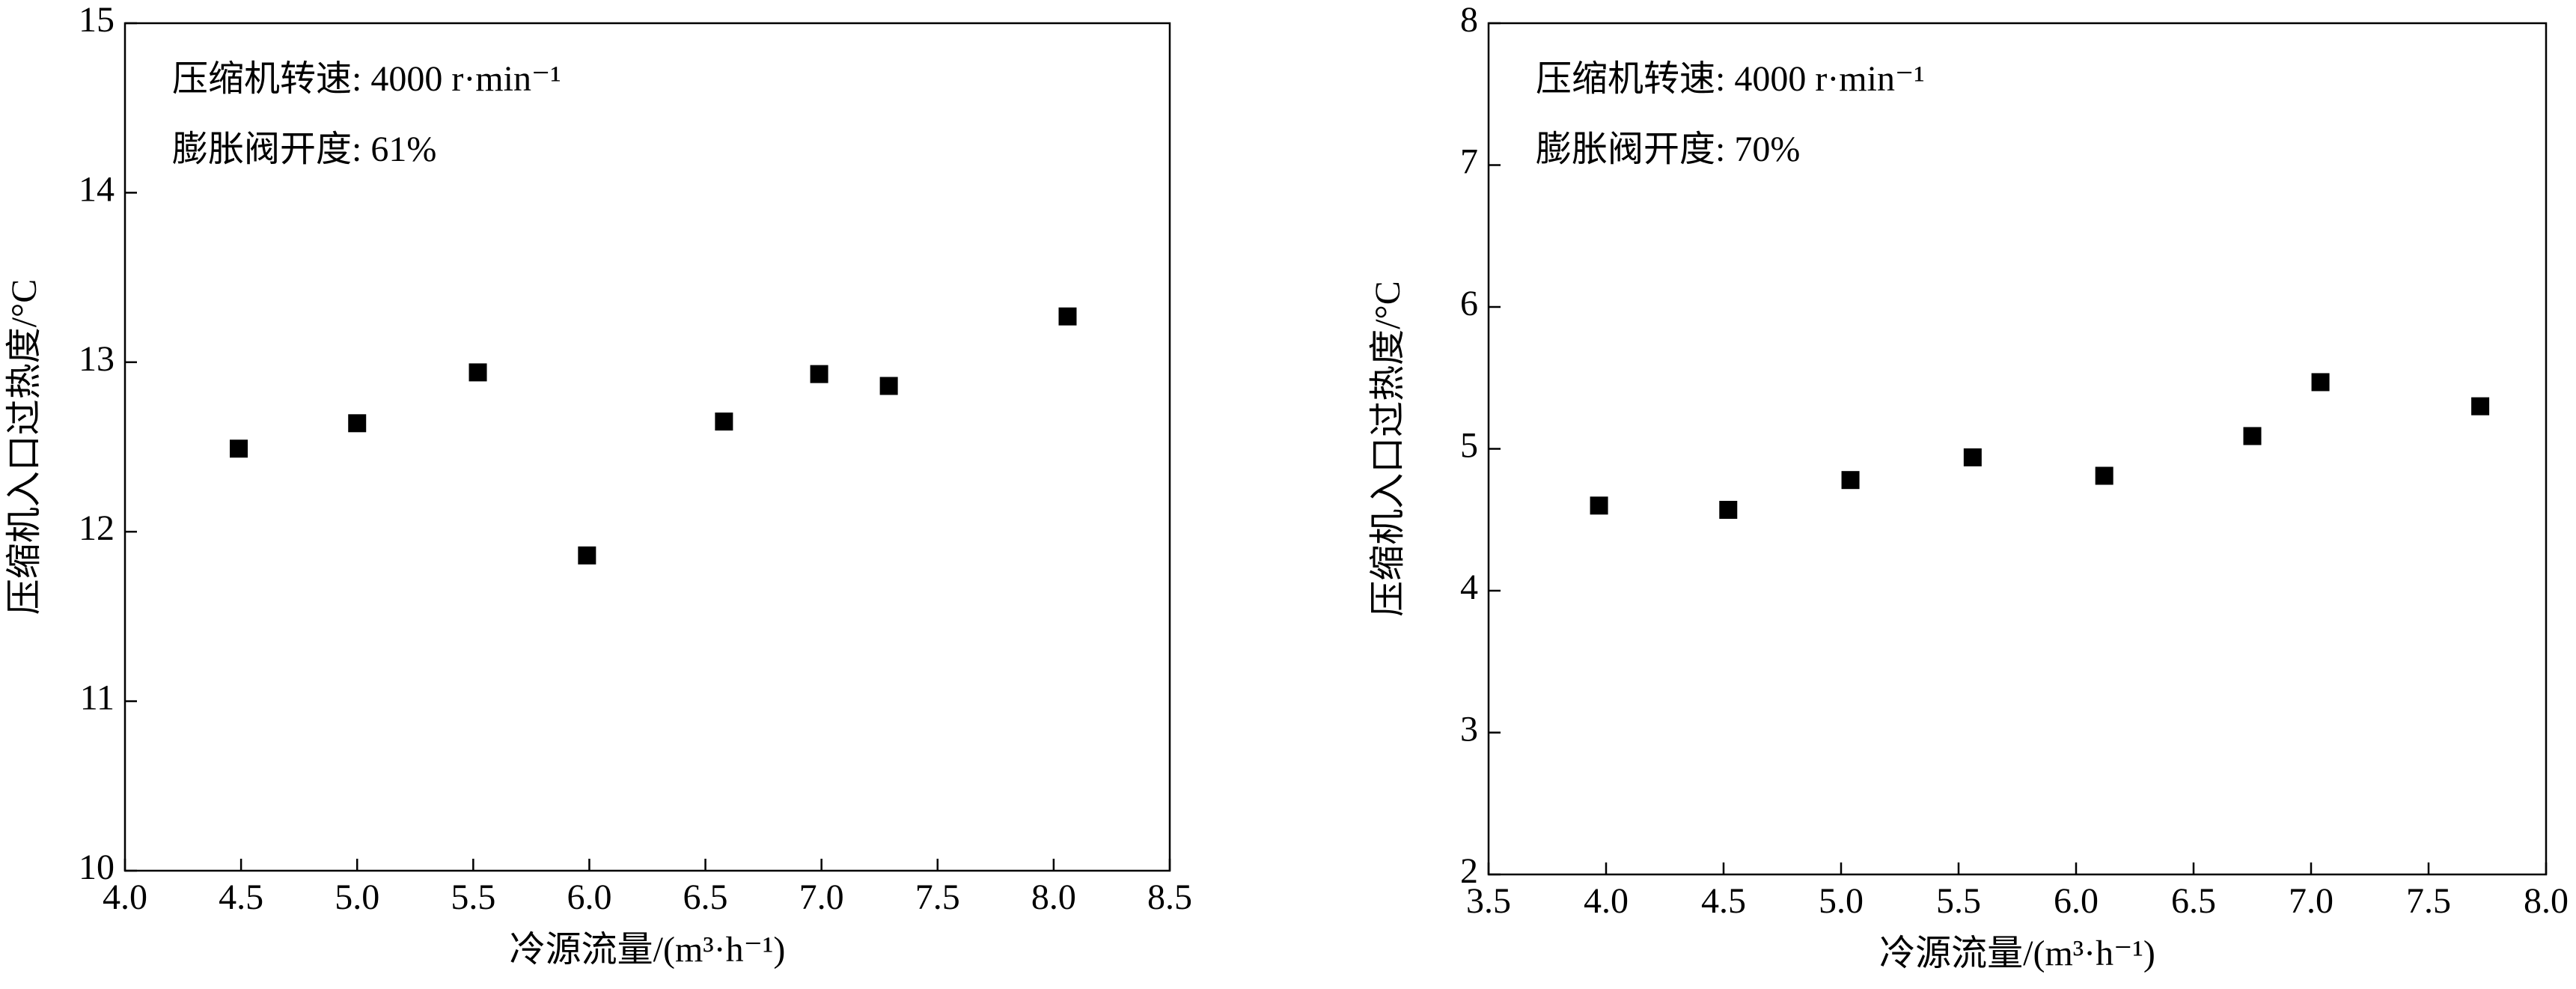  I want to click on y-tick-label: 2, so click(1469, 871).